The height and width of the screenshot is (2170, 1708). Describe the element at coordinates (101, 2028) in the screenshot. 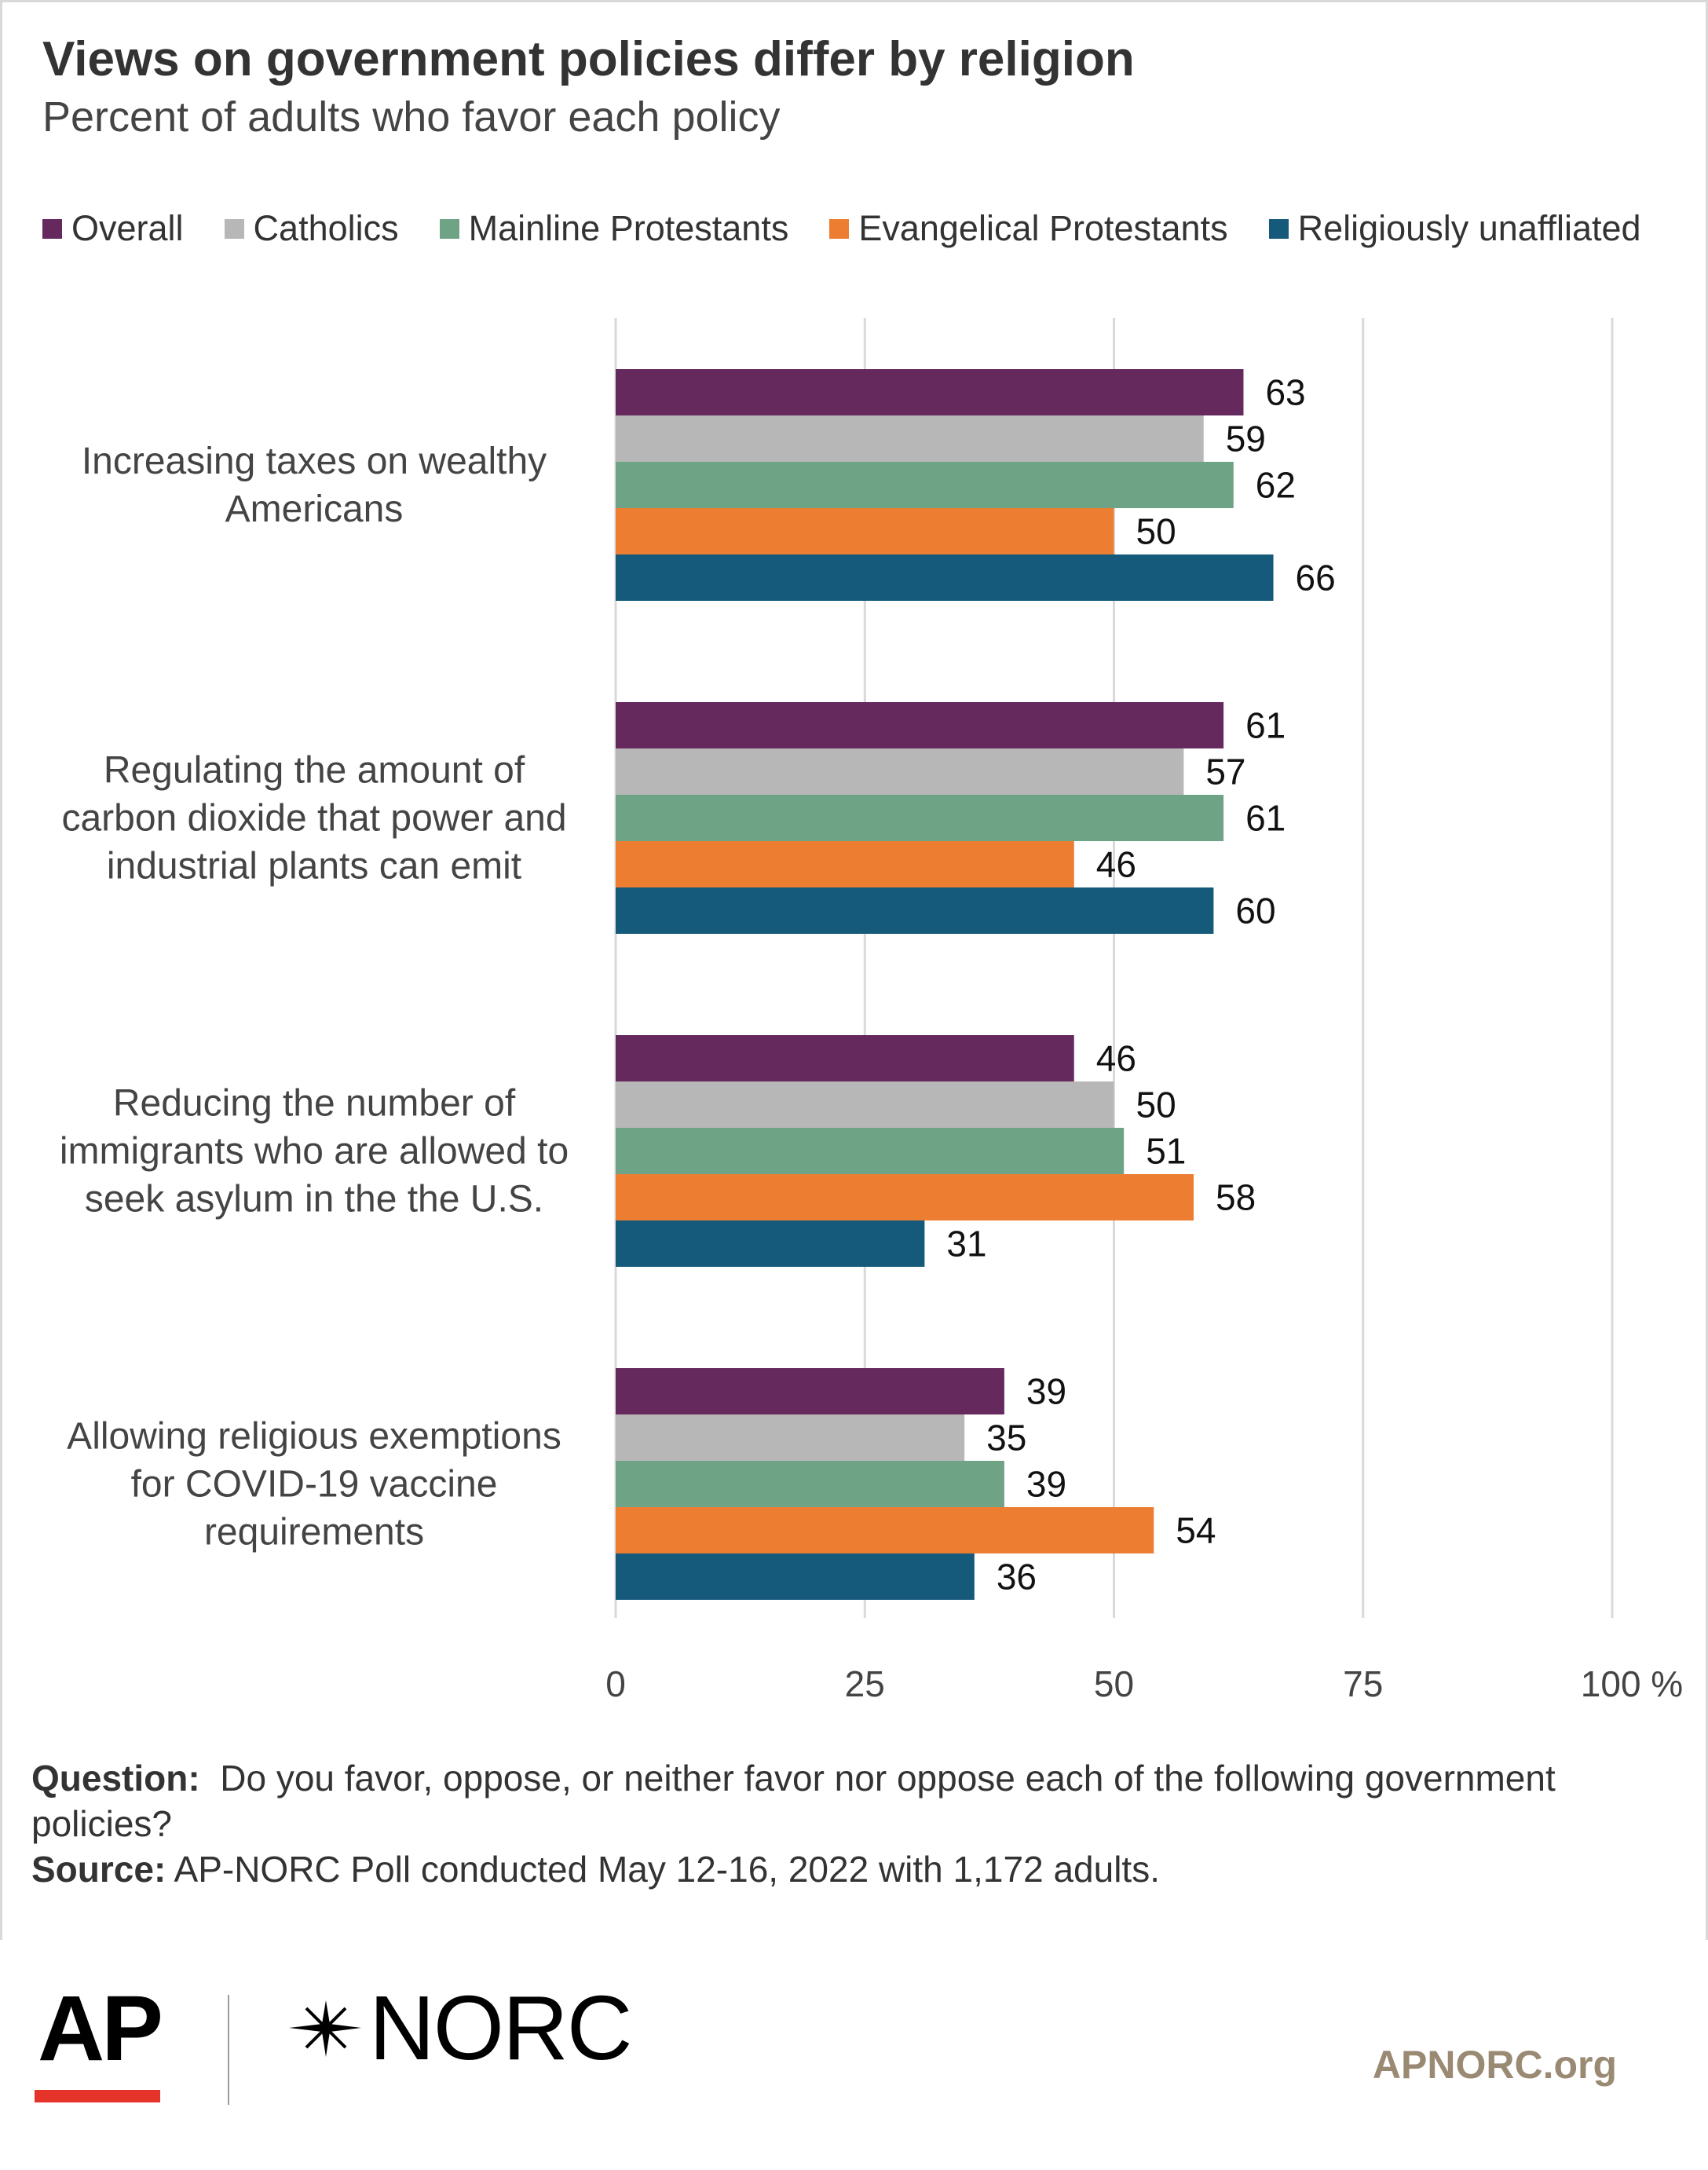

I see `ap-logo: AP` at that location.